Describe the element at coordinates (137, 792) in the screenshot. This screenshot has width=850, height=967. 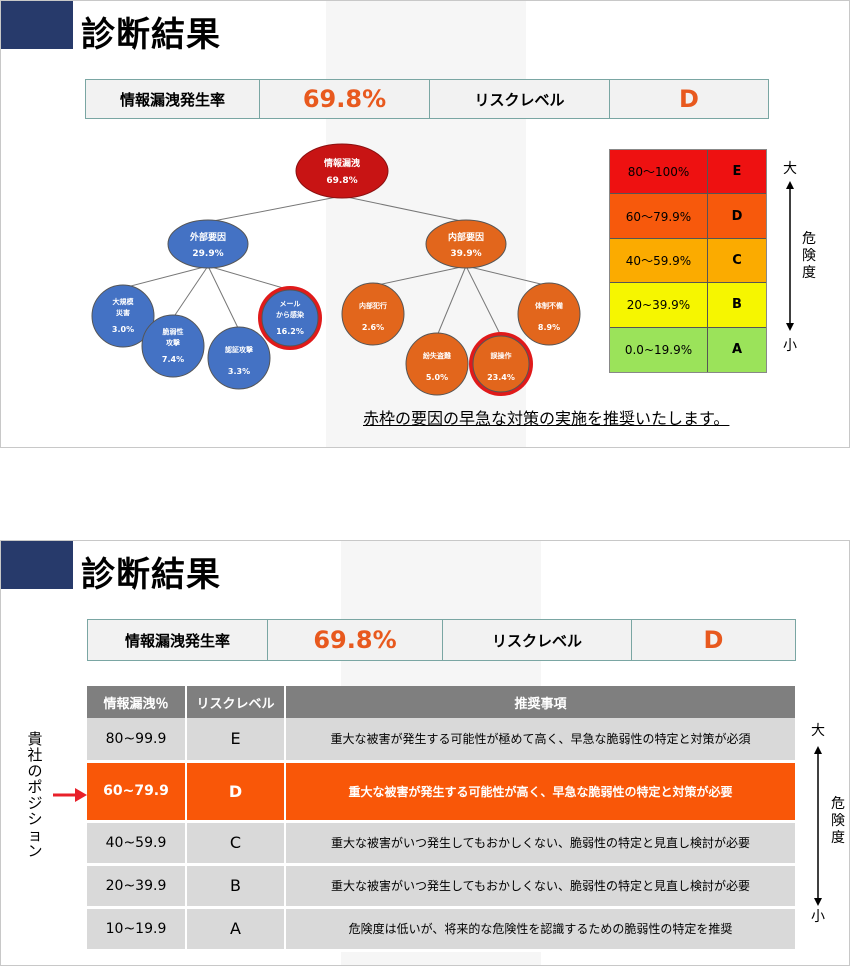
I see `cell-range: 60~79.9` at that location.